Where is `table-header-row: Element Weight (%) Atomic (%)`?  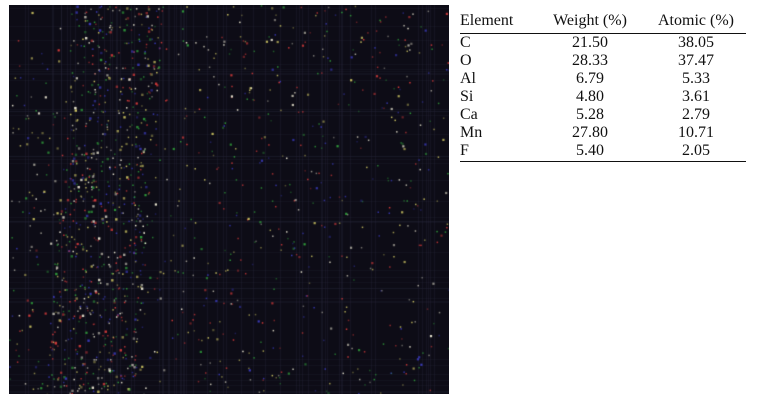
table-header-row: Element Weight (%) Atomic (%) is located at coordinates (603, 23).